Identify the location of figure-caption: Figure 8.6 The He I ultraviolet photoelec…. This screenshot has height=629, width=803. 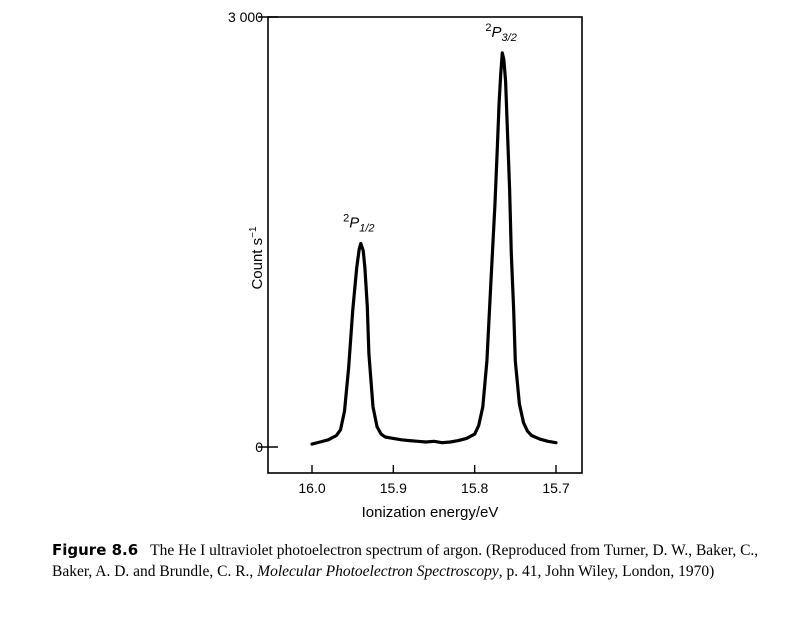
(422, 561).